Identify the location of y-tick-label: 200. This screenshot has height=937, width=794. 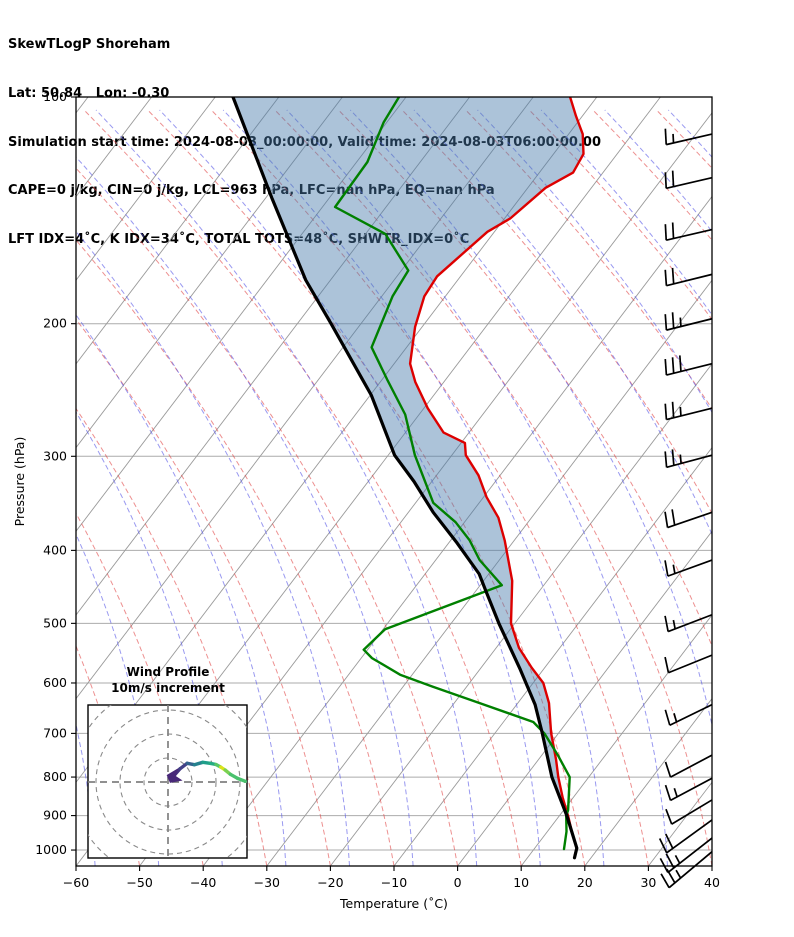
(55, 323).